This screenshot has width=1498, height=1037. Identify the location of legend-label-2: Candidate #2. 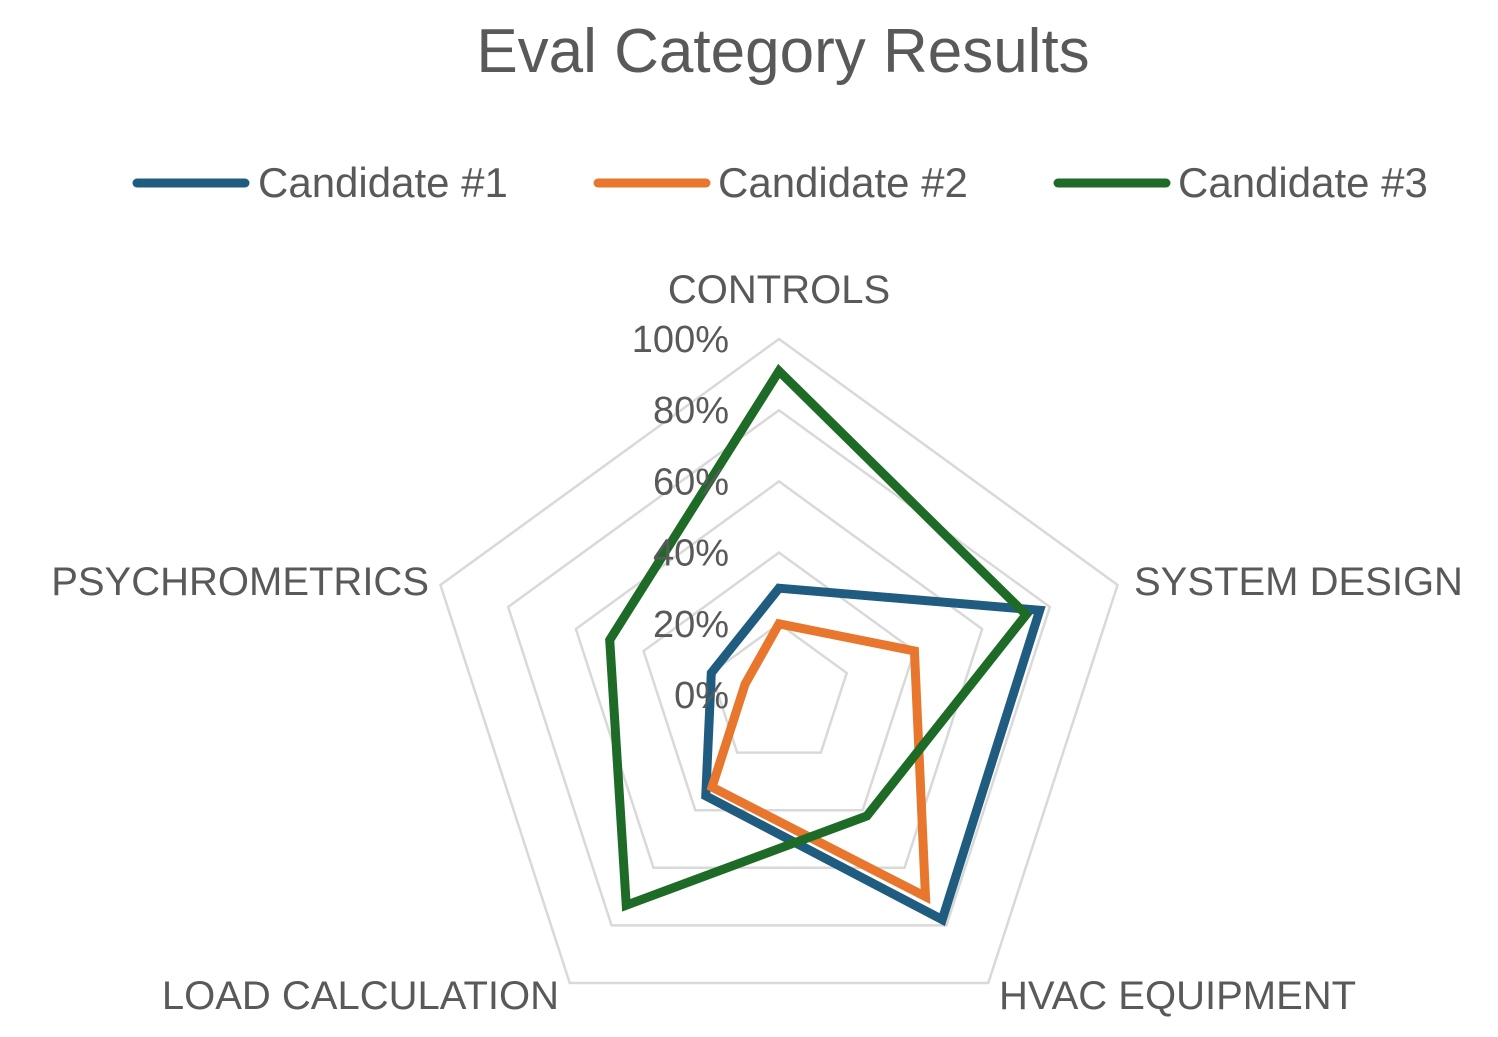
(843, 182).